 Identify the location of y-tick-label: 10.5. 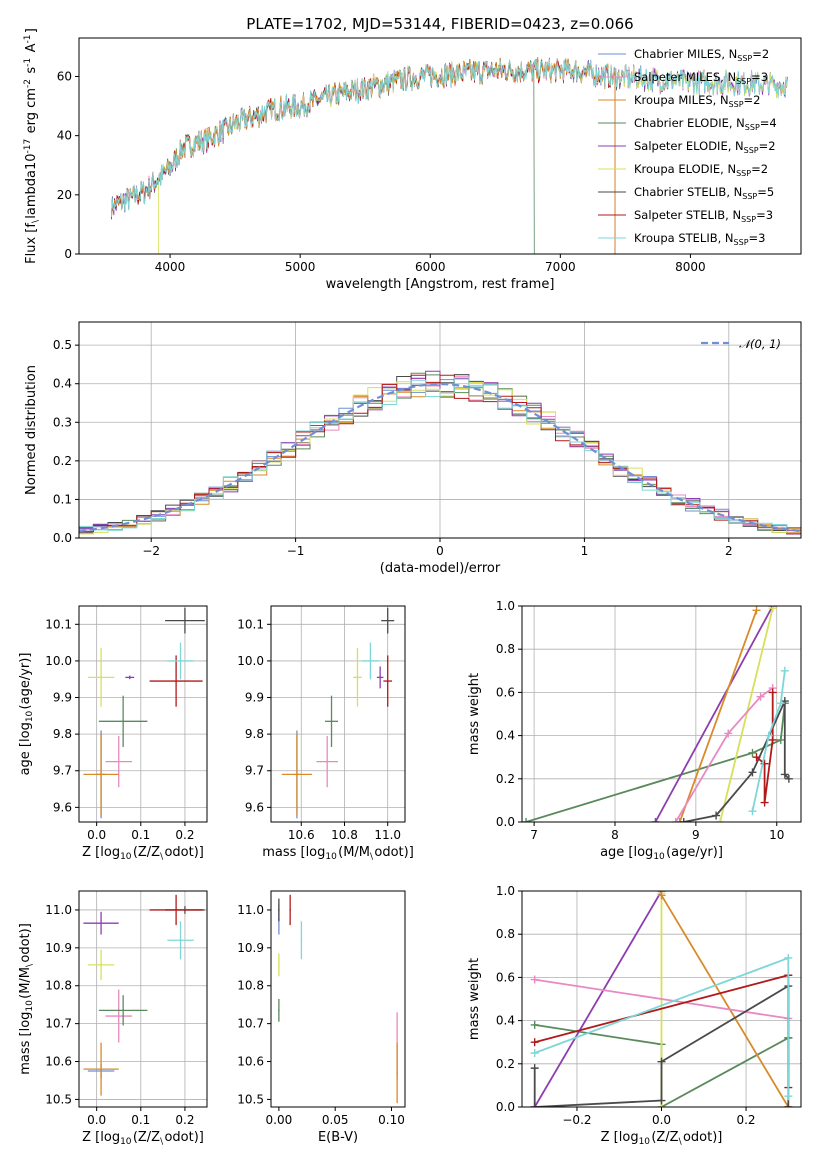
(250, 1099).